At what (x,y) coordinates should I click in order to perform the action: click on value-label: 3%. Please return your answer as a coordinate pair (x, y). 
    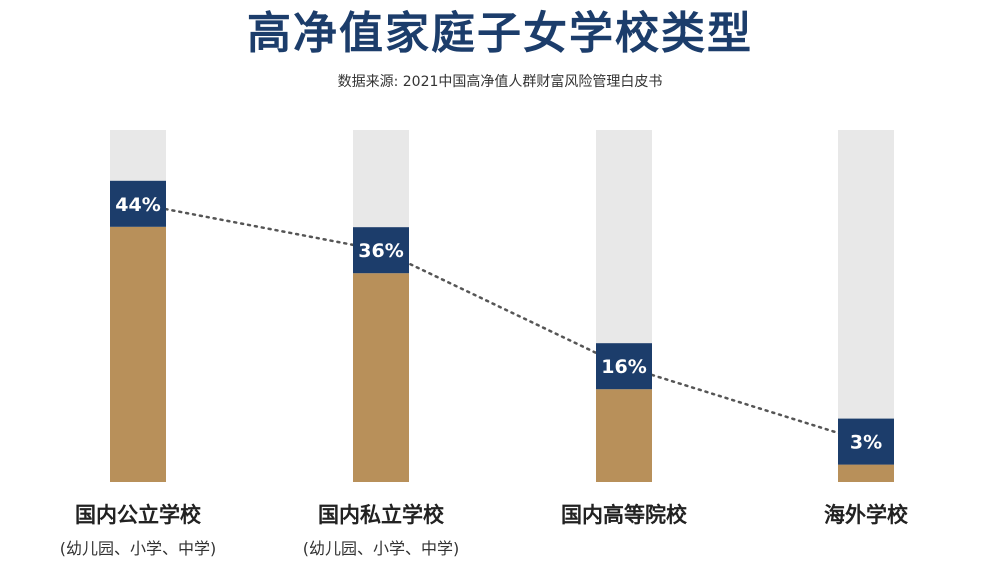
    Looking at the image, I should click on (866, 443).